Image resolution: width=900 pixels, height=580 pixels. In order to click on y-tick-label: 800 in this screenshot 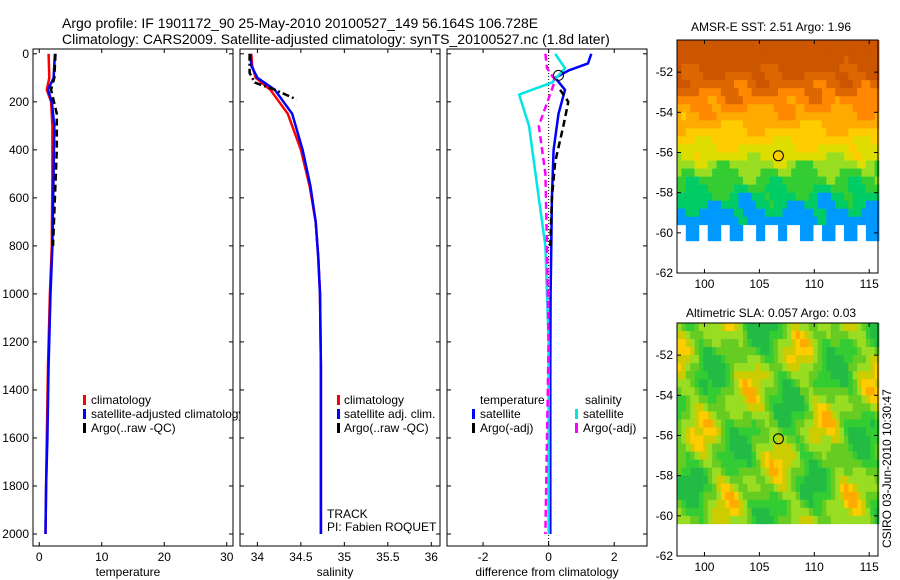, I will do `click(19, 246)`.